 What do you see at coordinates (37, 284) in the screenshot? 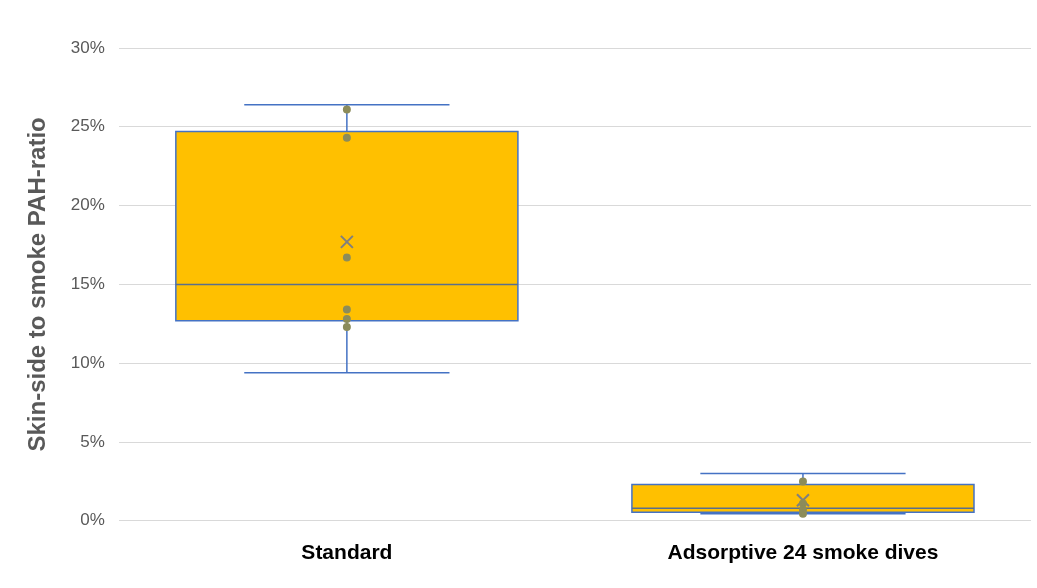
I see `y-axis-title: Skin-side to smoke PAH-ratio` at bounding box center [37, 284].